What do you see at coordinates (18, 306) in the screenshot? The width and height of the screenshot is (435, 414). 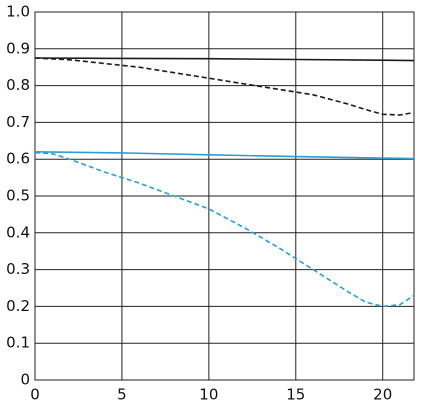 I see `y-tick-label: 0.2` at bounding box center [18, 306].